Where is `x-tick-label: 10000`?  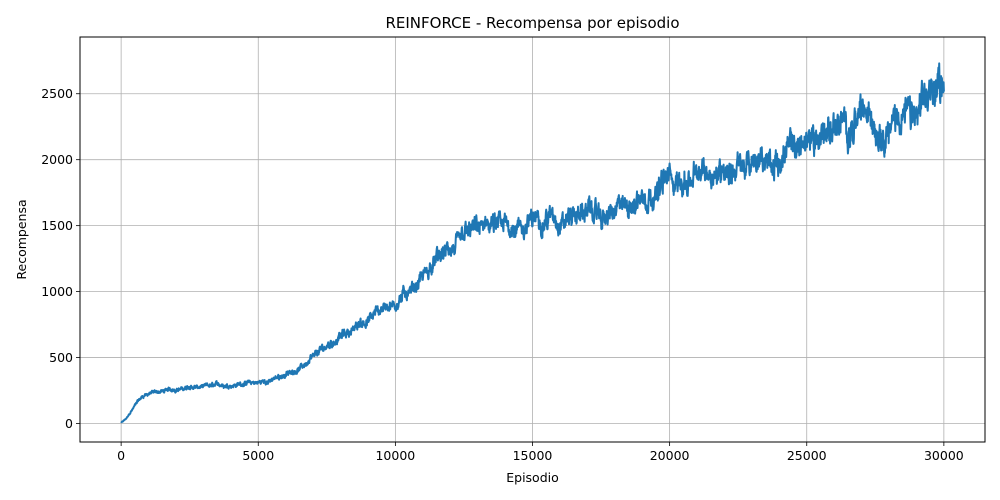 x-tick-label: 10000 is located at coordinates (395, 455).